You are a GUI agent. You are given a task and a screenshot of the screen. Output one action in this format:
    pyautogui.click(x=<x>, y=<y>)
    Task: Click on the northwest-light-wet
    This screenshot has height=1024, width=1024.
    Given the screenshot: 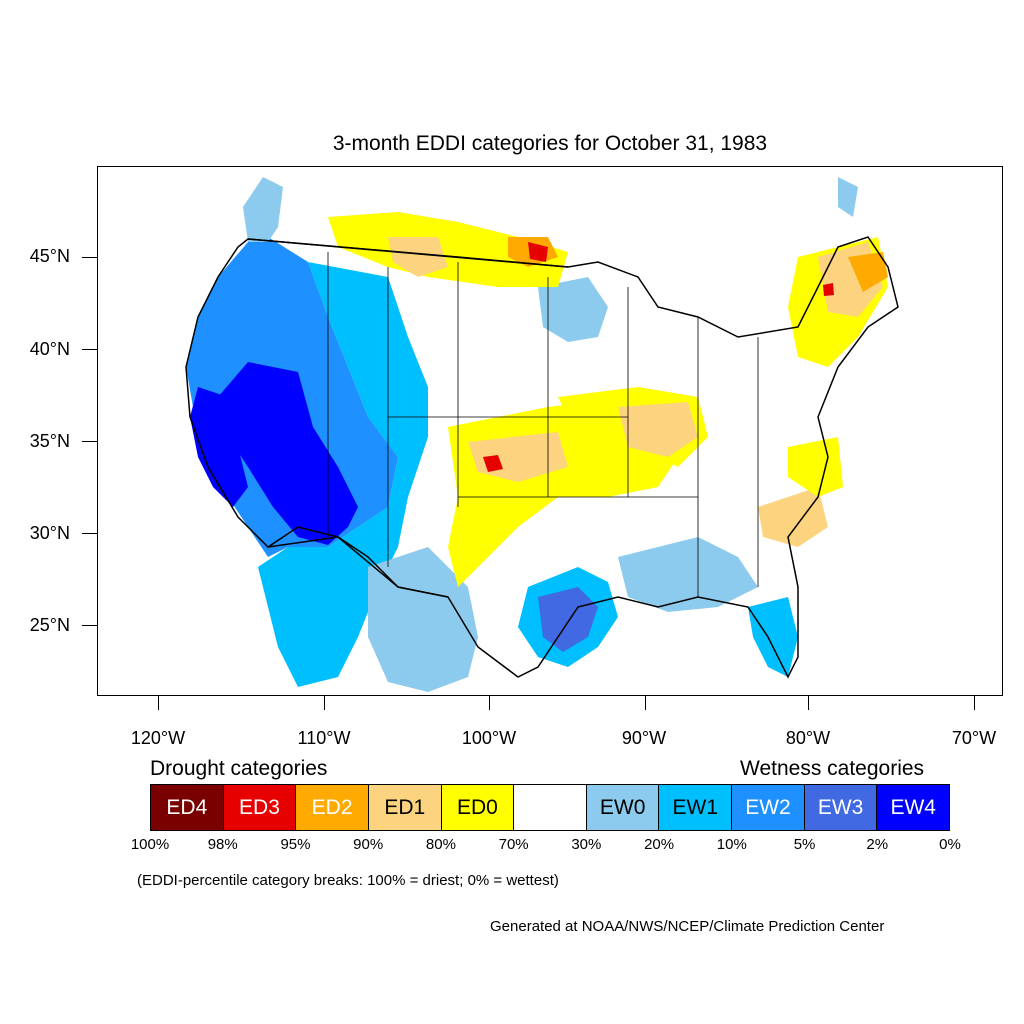 What is the action you would take?
    pyautogui.click(x=263, y=209)
    